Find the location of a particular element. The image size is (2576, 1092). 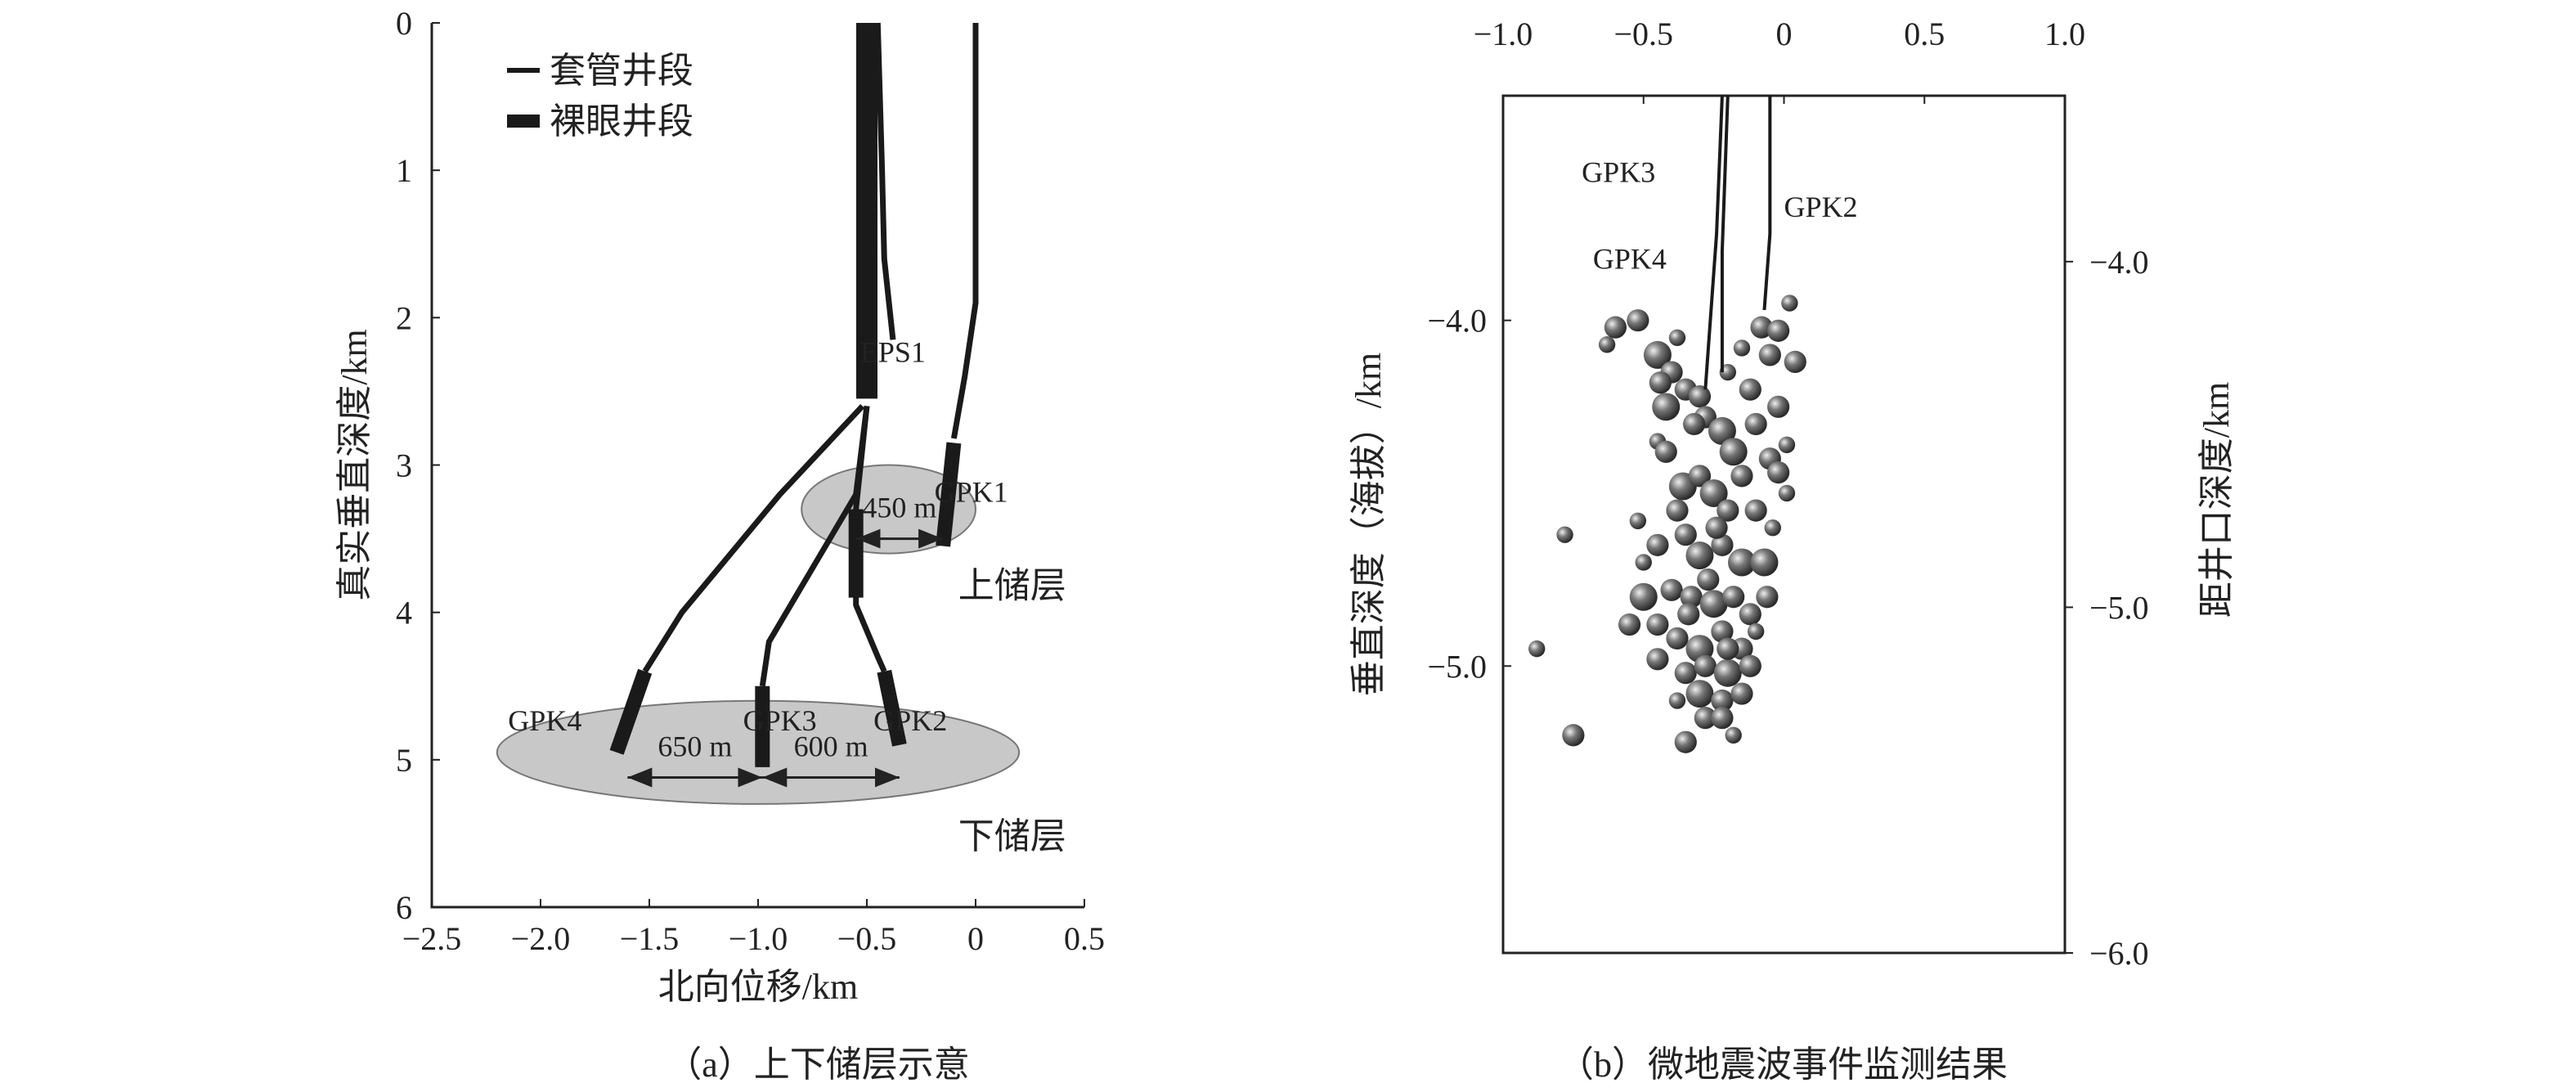

y2-axis-label: 距井口深度/km is located at coordinates (2217, 500).